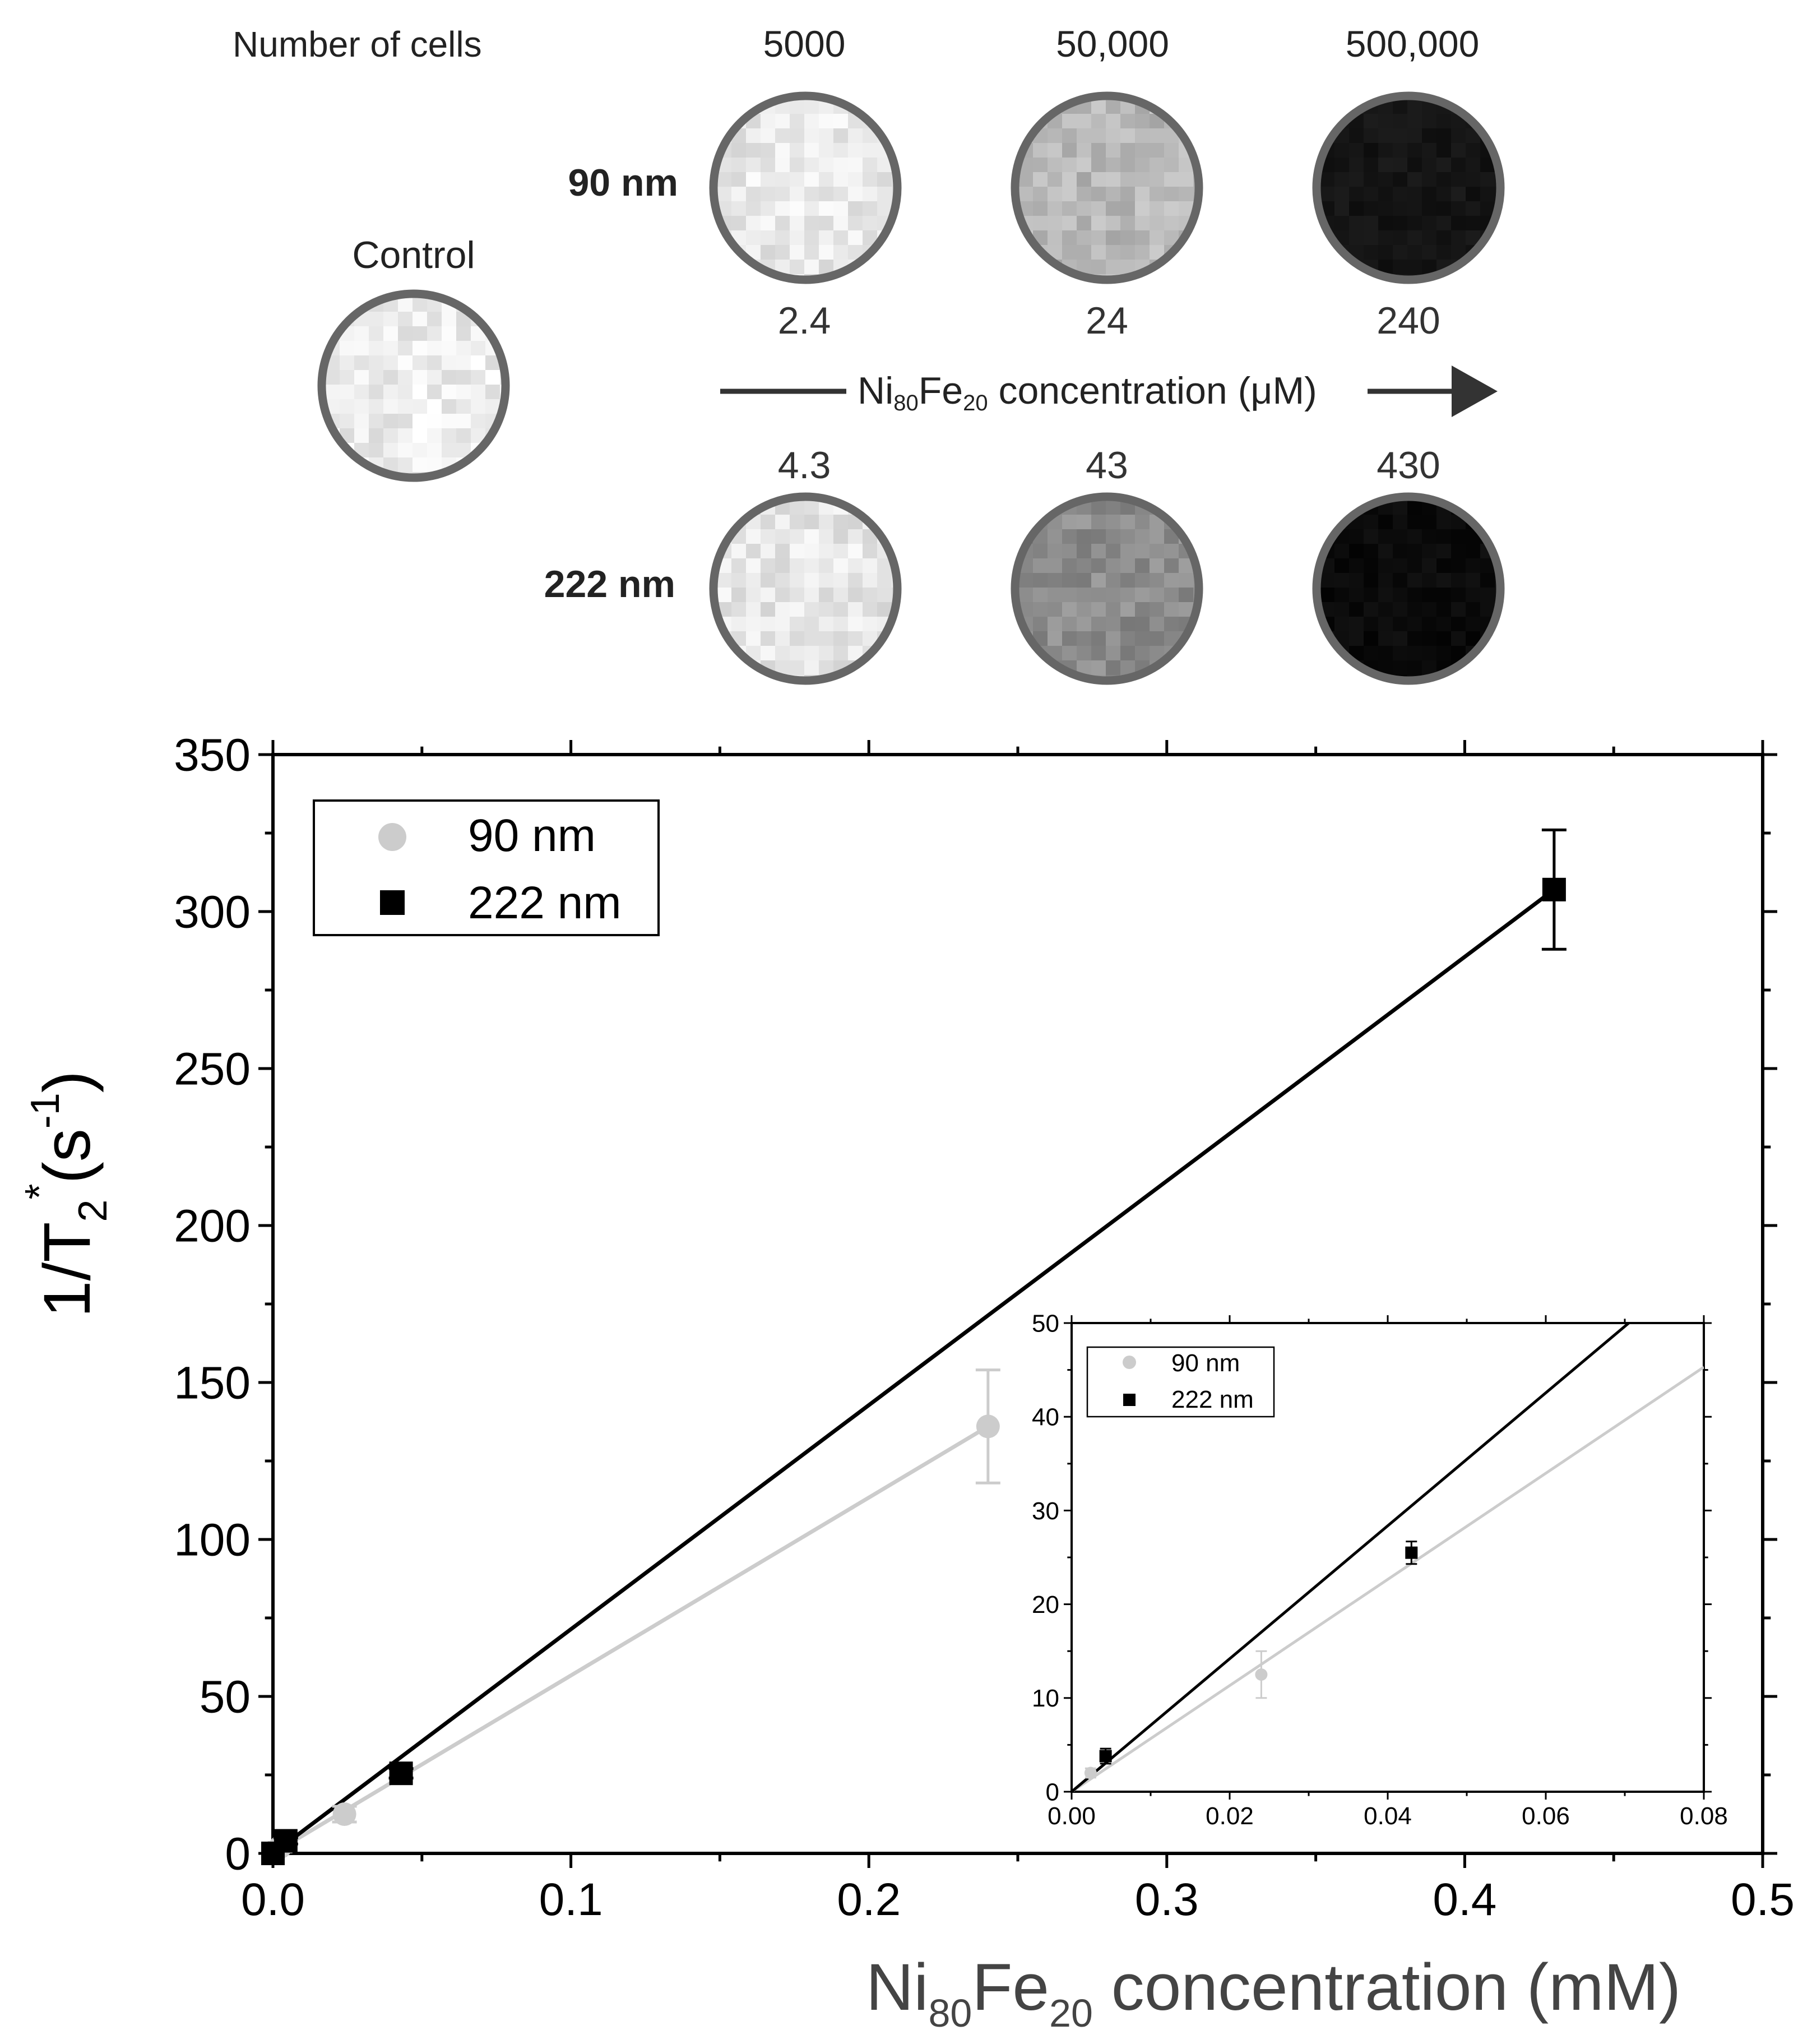 Image resolution: width=1812 pixels, height=2044 pixels. Describe the element at coordinates (213, 1069) in the screenshot. I see `main-ytick-label: 250` at that location.